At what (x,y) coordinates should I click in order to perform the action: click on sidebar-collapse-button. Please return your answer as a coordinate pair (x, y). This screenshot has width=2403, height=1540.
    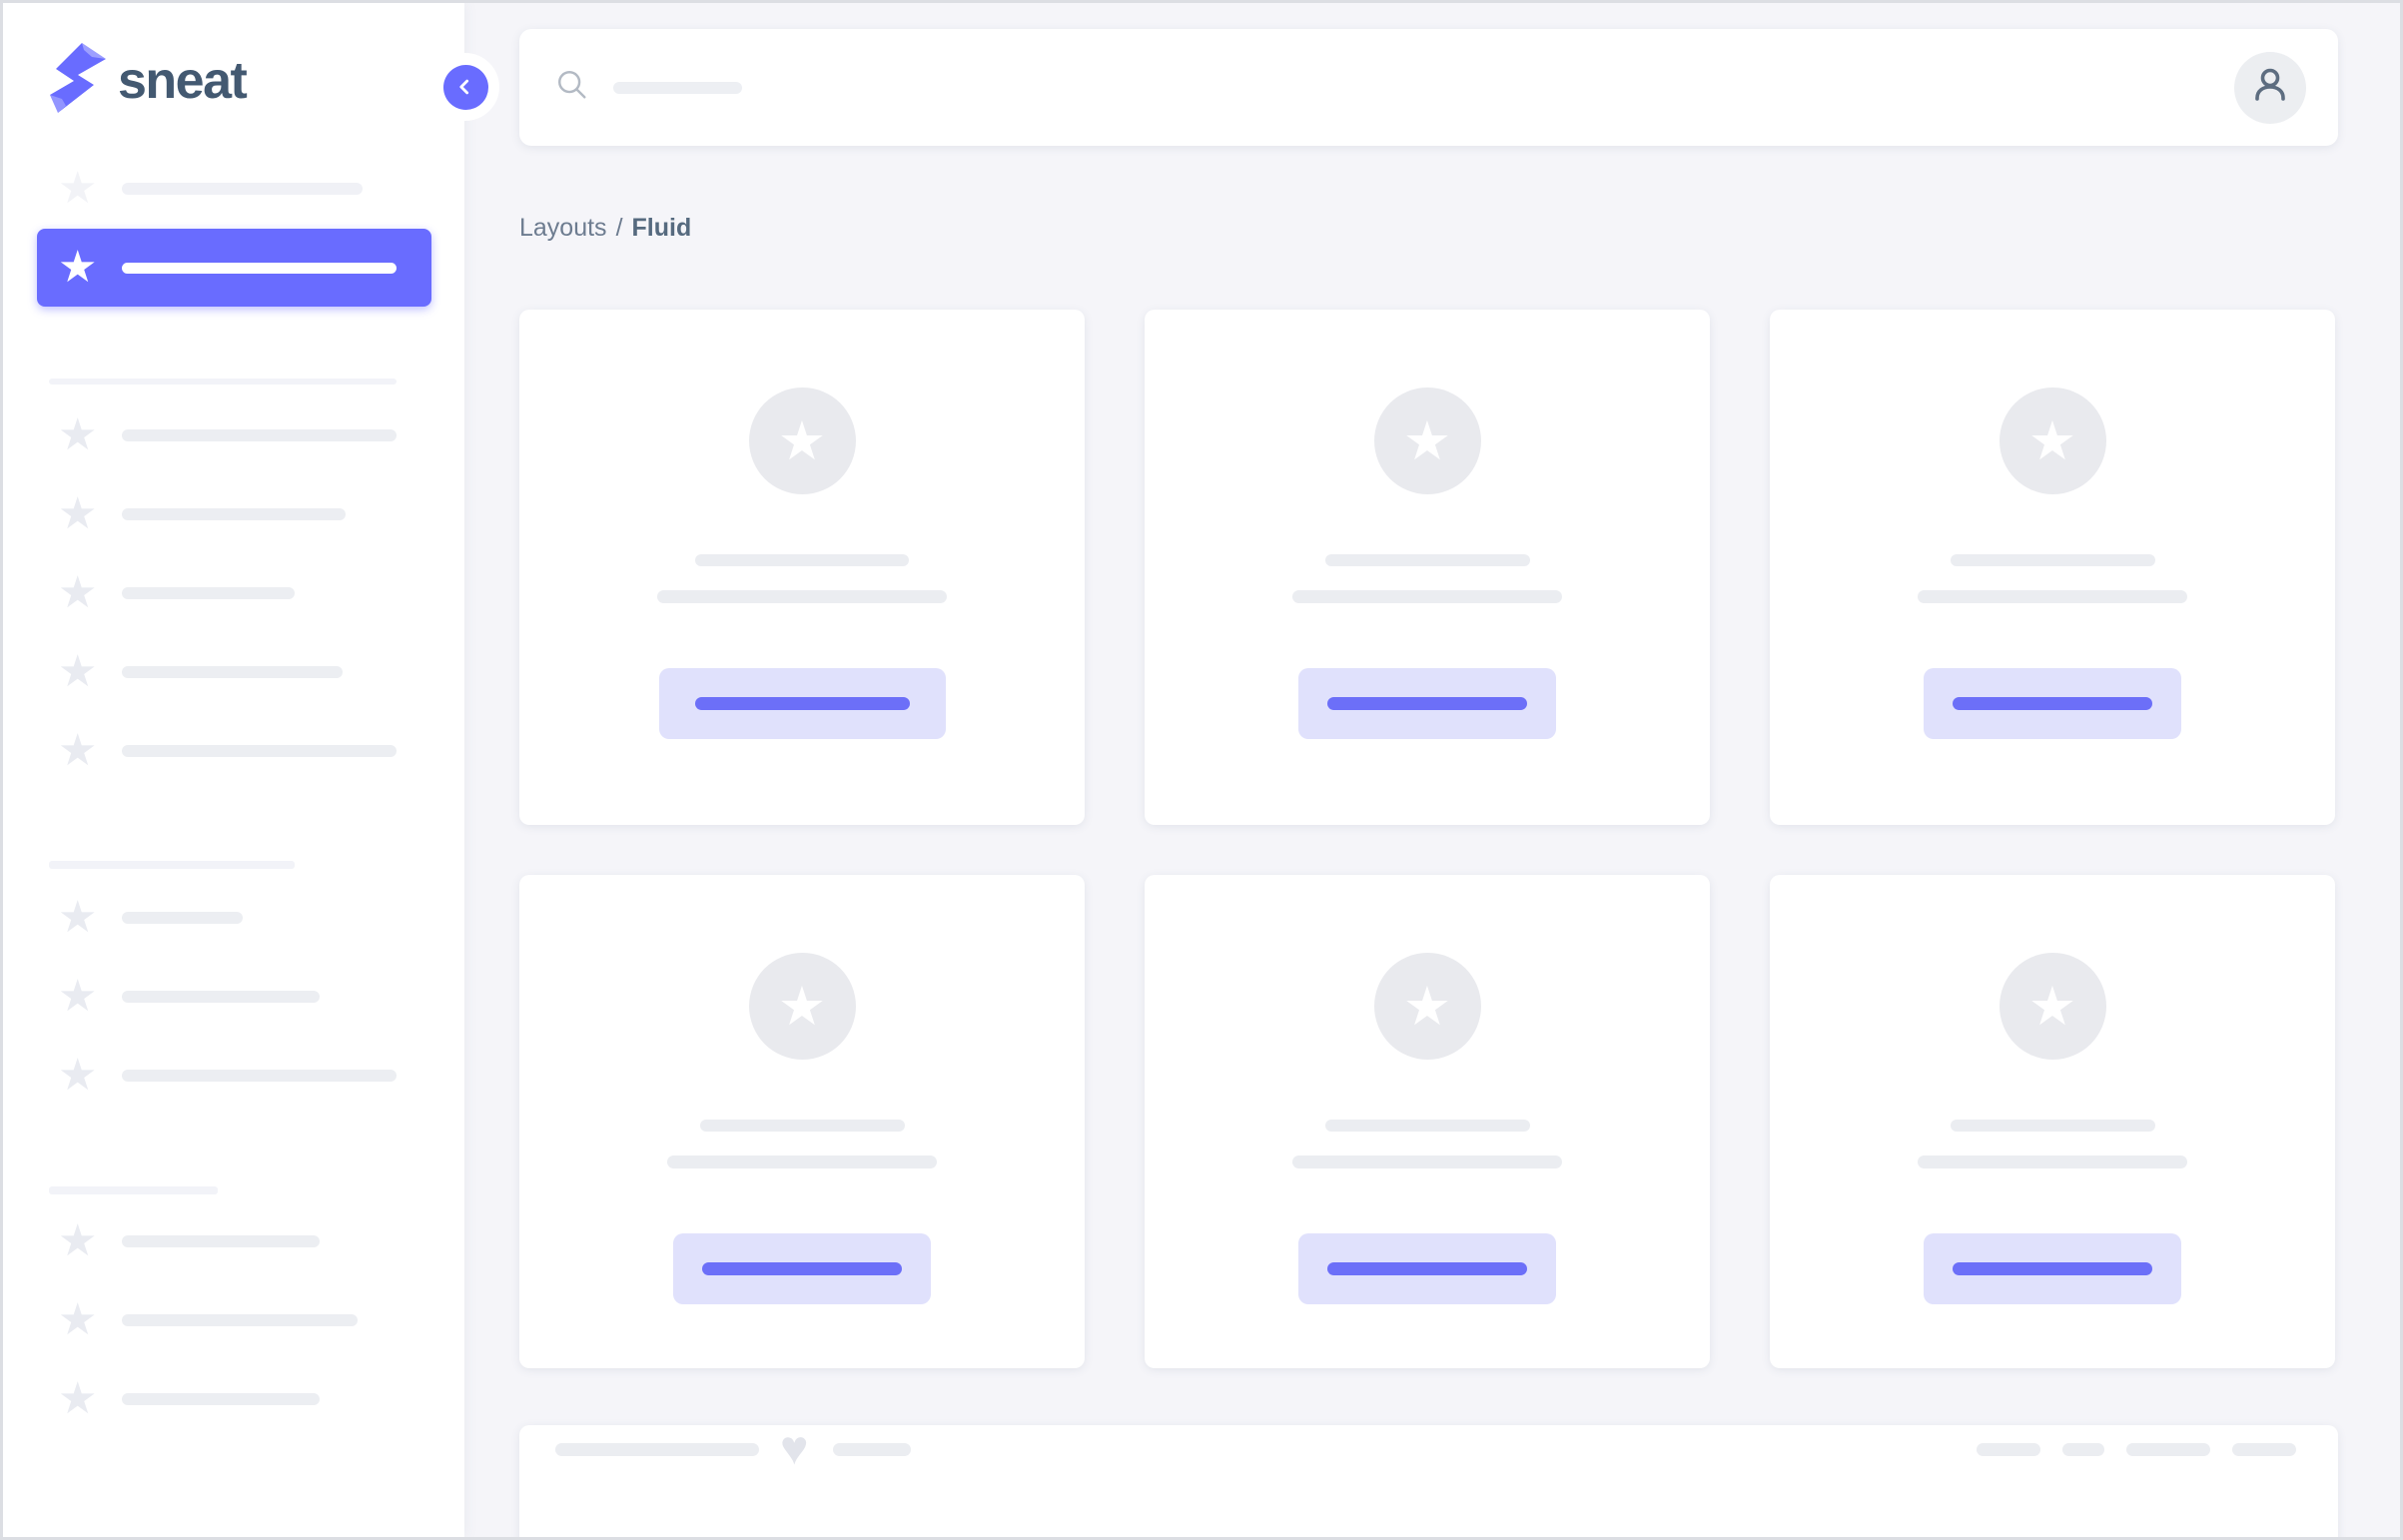
    Looking at the image, I should click on (465, 87).